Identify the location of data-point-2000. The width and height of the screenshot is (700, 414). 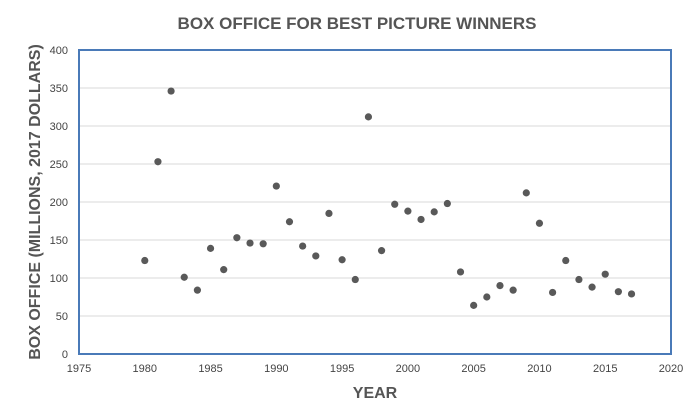
(408, 211).